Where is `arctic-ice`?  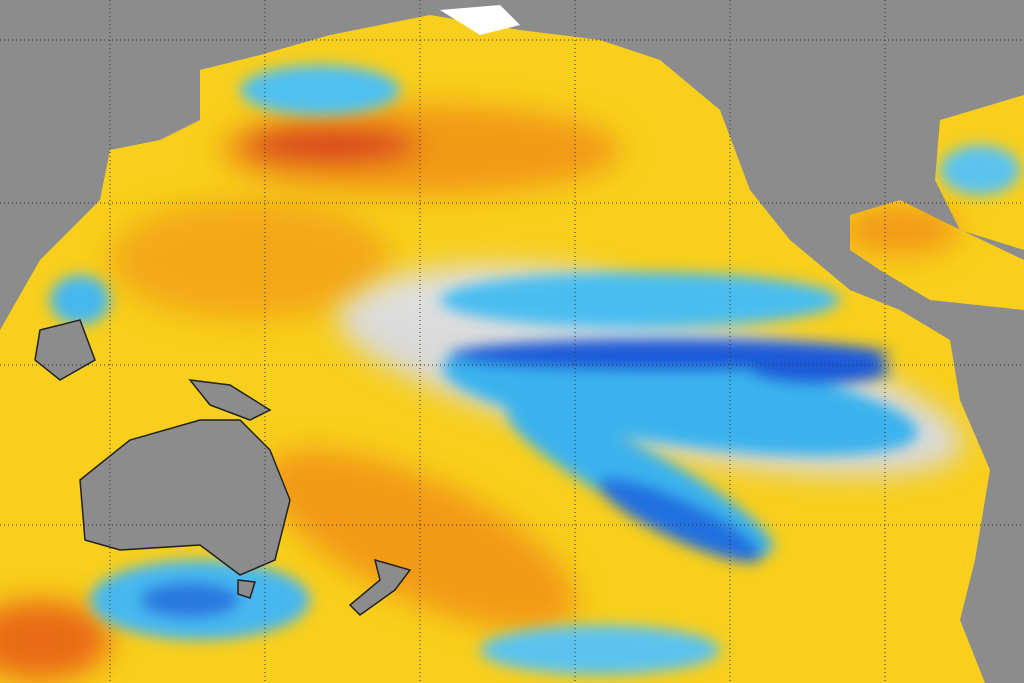 arctic-ice is located at coordinates (480, 20).